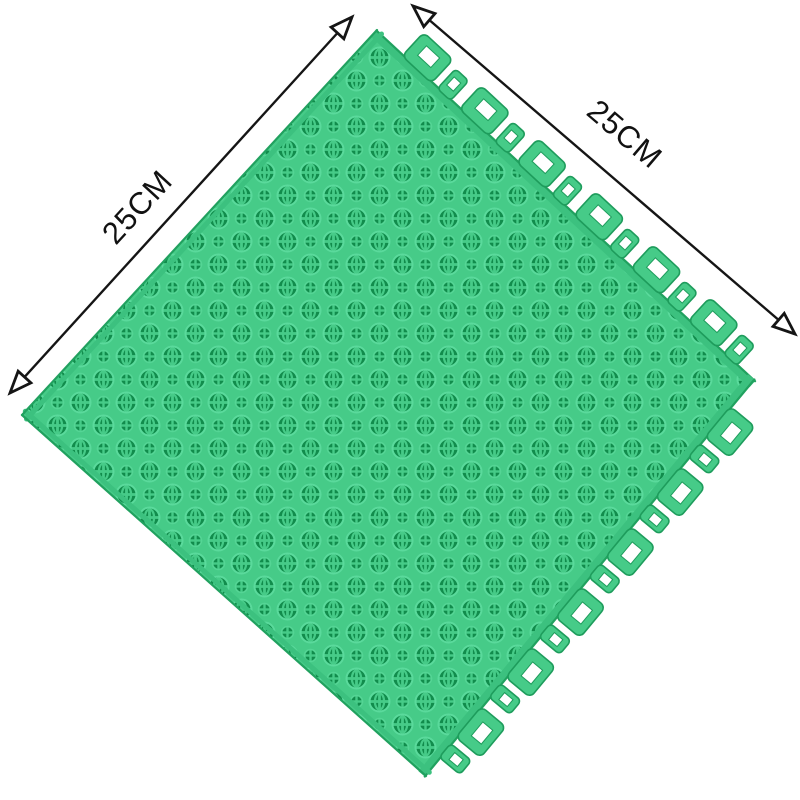 Image resolution: width=800 pixels, height=800 pixels. What do you see at coordinates (137, 207) in the screenshot?
I see `dimension-label-left: 25CM` at bounding box center [137, 207].